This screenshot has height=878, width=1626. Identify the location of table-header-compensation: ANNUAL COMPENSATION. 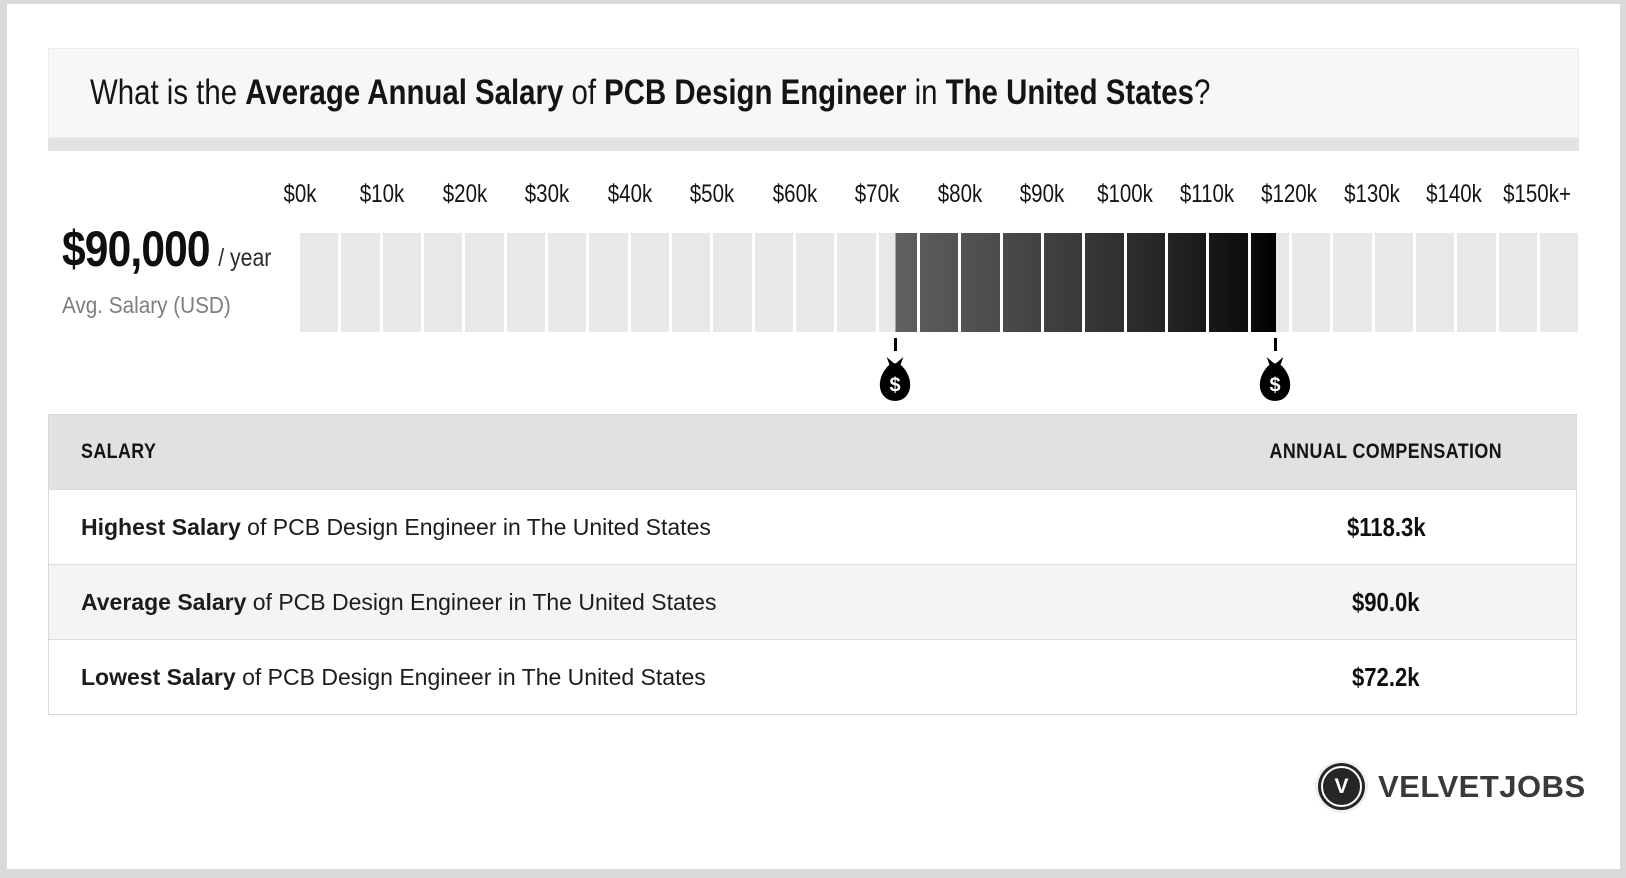
(1386, 452).